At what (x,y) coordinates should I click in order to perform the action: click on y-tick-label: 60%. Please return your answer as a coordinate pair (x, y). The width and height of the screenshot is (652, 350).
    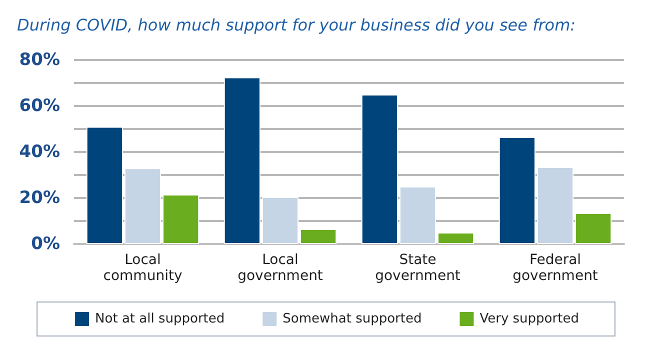
    Looking at the image, I should click on (39, 106).